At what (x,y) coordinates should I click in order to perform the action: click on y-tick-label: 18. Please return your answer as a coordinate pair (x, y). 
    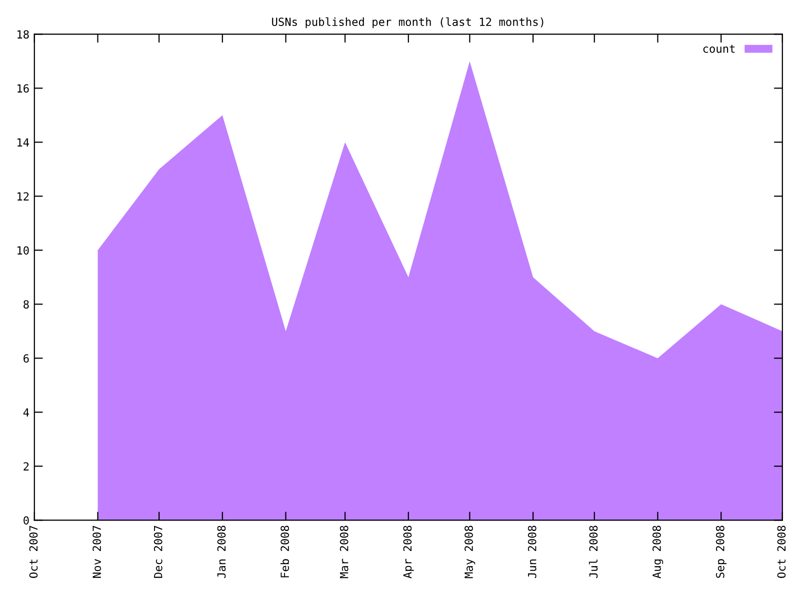
    Looking at the image, I should click on (23, 34).